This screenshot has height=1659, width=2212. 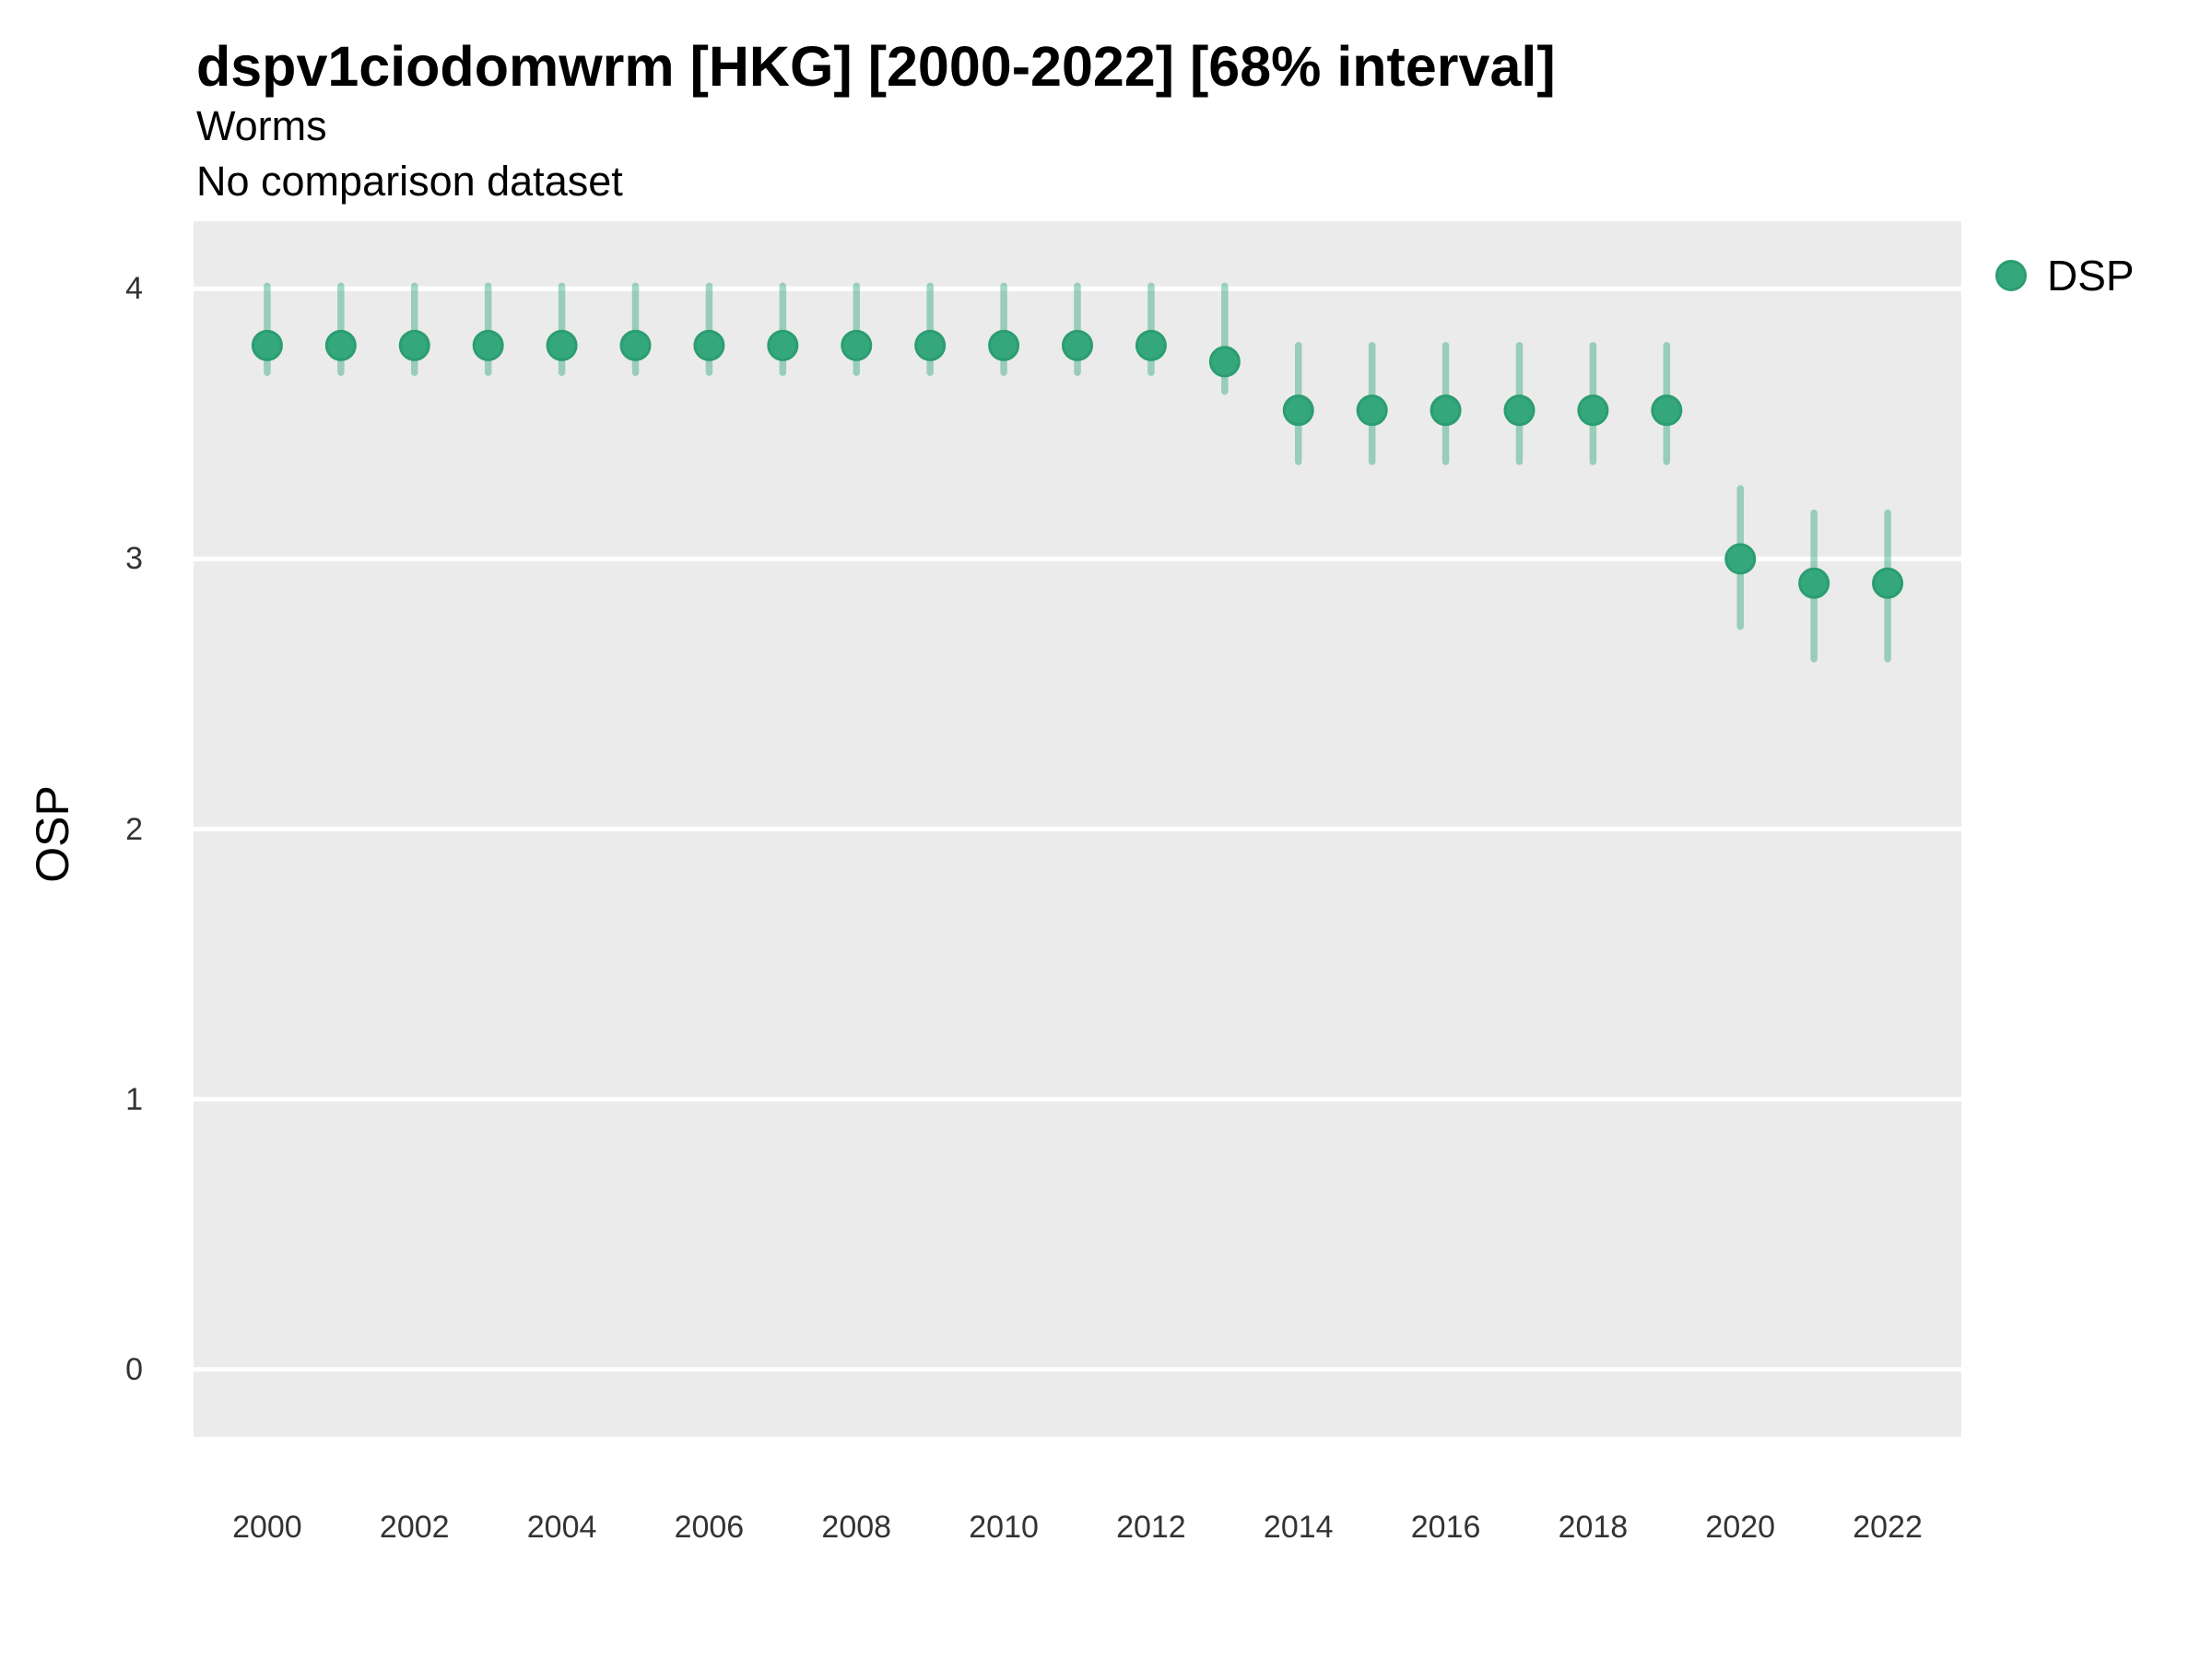 What do you see at coordinates (1004, 1527) in the screenshot?
I see `x-tick-label: 2010` at bounding box center [1004, 1527].